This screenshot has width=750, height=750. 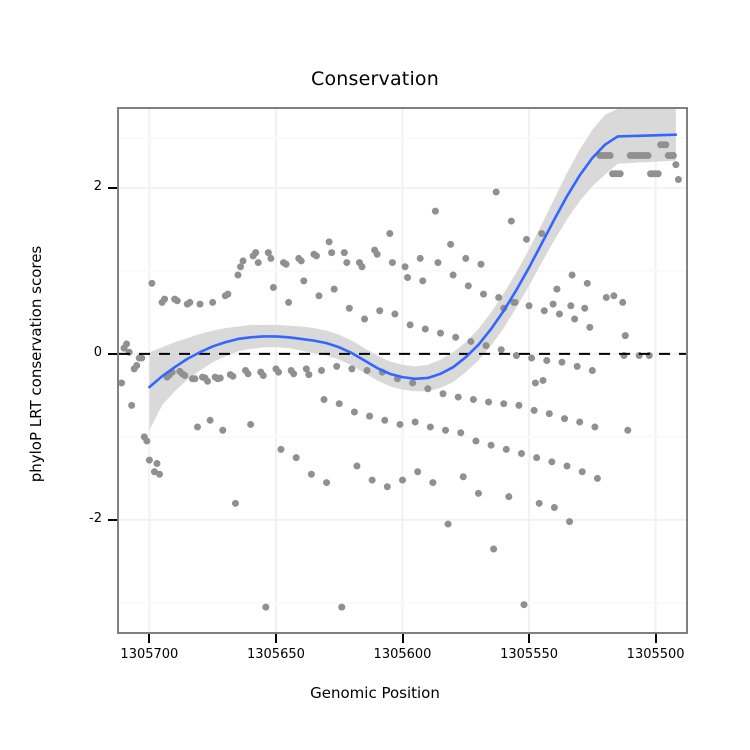 What do you see at coordinates (97, 352) in the screenshot?
I see `y-tick-label: 0` at bounding box center [97, 352].